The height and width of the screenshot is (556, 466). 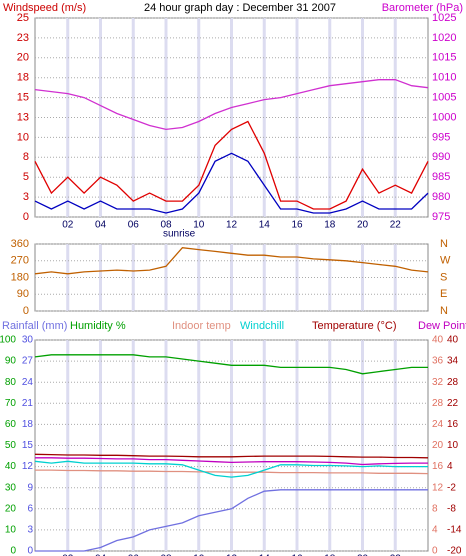 I want to click on y-tick-label: 24, so click(x=438, y=424).